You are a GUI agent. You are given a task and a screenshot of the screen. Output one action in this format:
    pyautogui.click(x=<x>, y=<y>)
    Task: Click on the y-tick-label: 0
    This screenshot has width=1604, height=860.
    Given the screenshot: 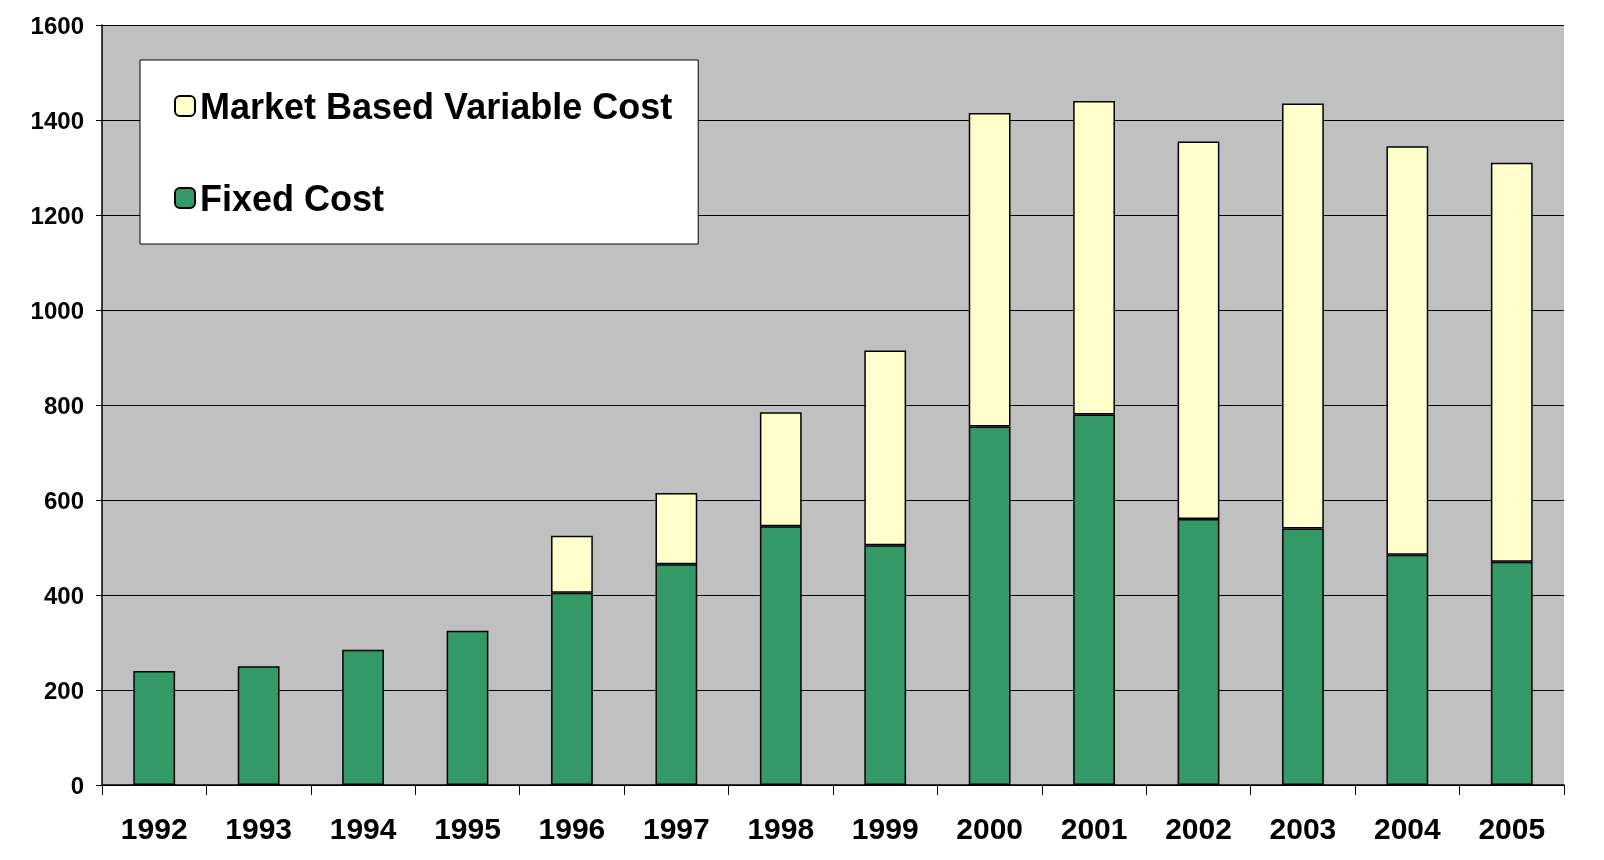 What is the action you would take?
    pyautogui.click(x=77, y=785)
    